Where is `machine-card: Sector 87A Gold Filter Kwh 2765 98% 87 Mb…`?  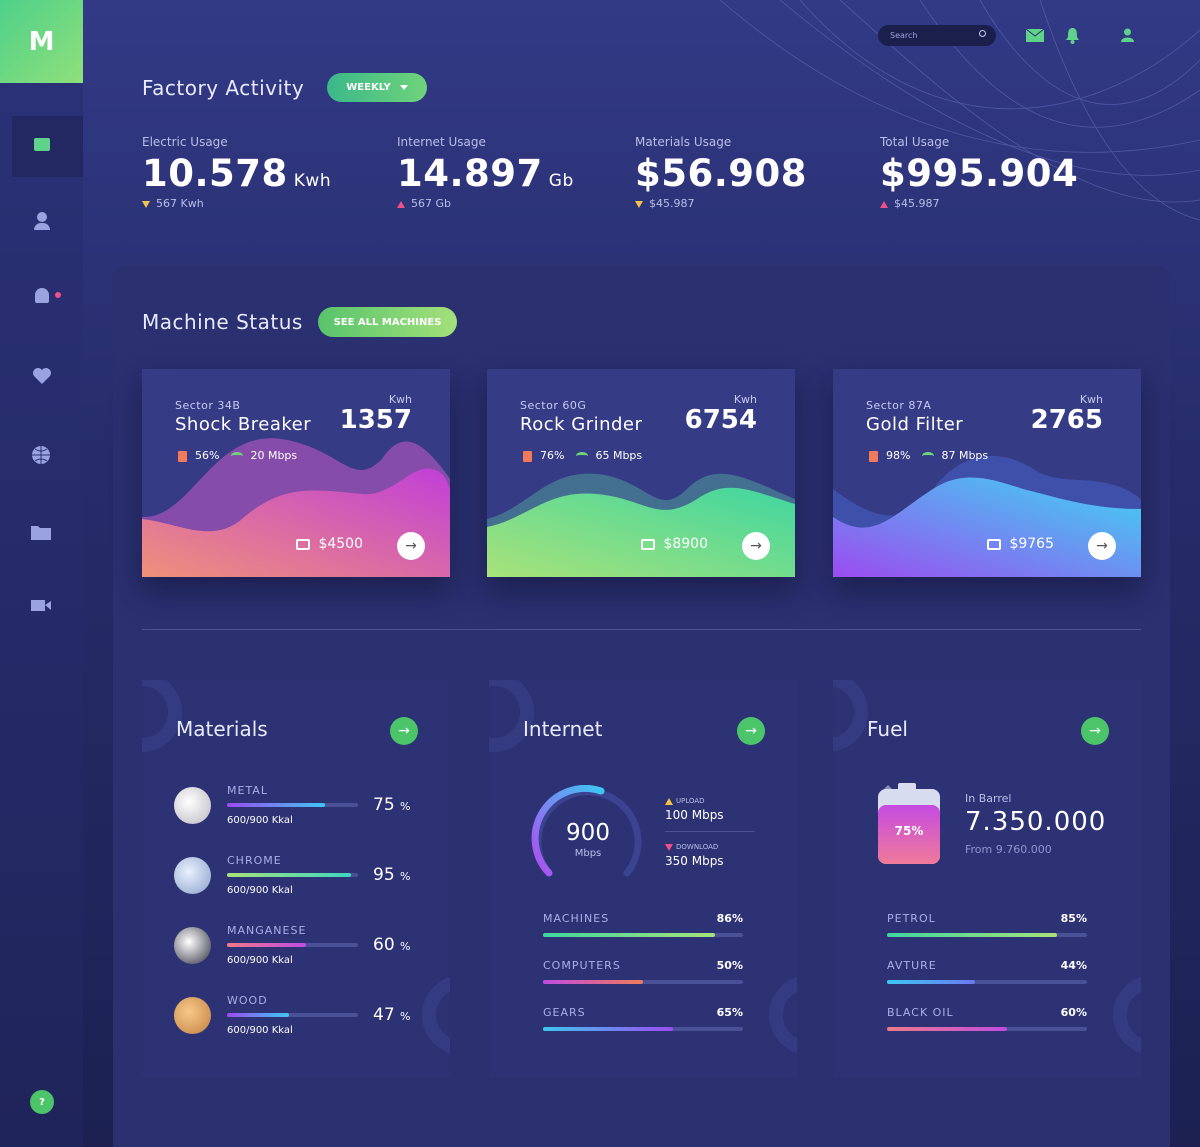 machine-card: Sector 87A Gold Filter Kwh 2765 98% 87 Mb… is located at coordinates (987, 473).